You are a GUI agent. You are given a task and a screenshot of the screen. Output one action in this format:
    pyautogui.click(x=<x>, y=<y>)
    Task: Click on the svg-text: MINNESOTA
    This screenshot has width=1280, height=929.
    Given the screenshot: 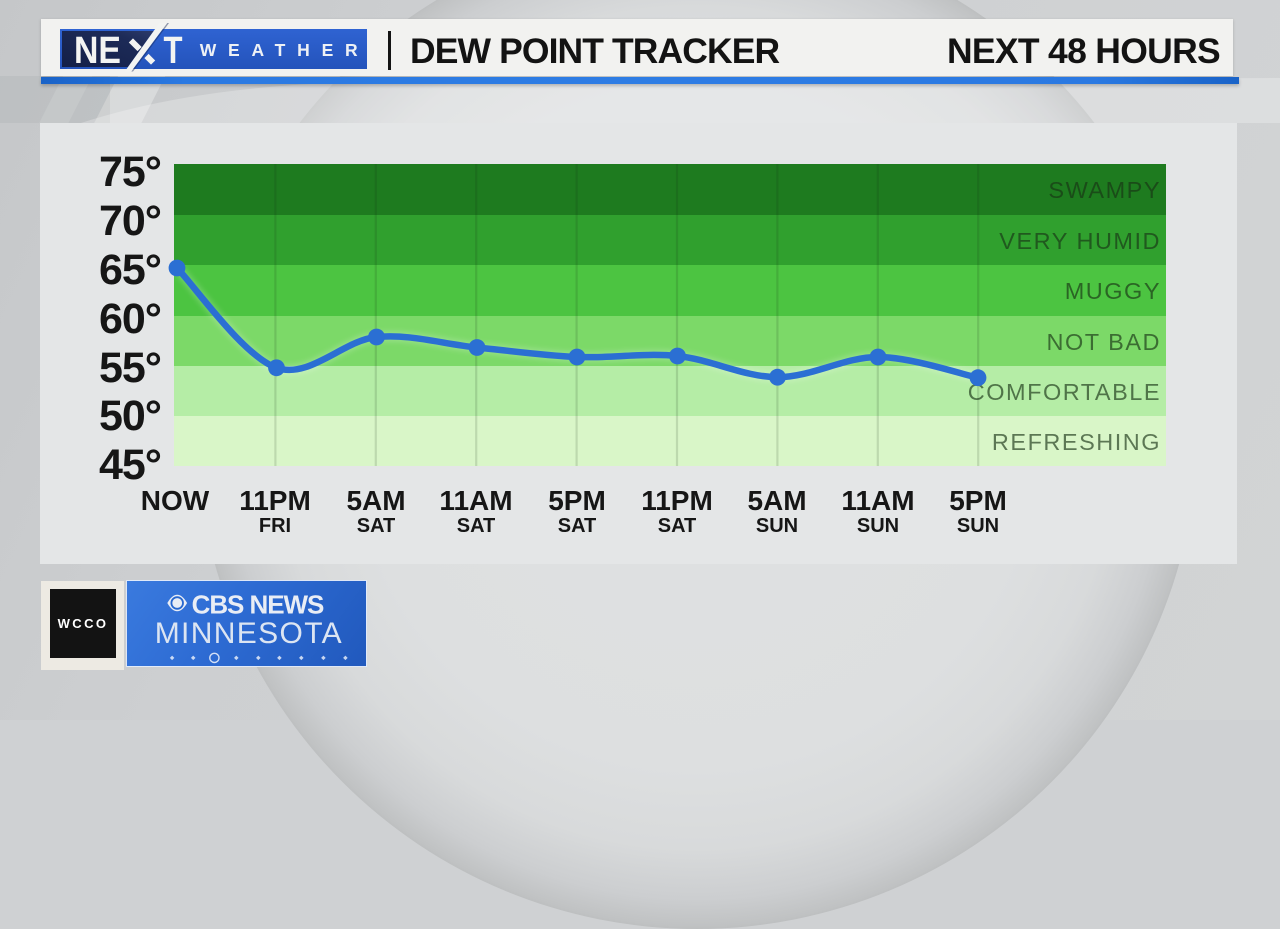 What is the action you would take?
    pyautogui.click(x=248, y=633)
    